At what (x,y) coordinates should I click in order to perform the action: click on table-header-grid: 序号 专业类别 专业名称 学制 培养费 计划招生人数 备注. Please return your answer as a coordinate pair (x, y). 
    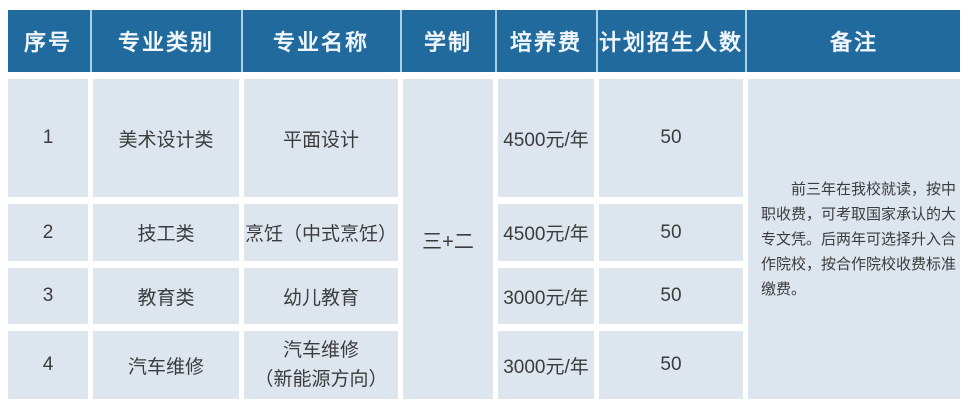
    Looking at the image, I should click on (484, 41).